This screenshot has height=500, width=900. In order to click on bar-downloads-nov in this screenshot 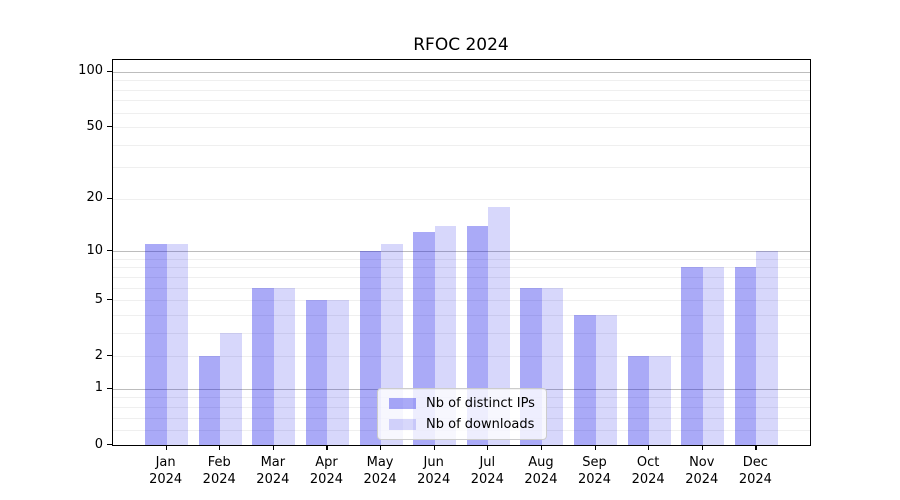, I will do `click(713, 356)`.